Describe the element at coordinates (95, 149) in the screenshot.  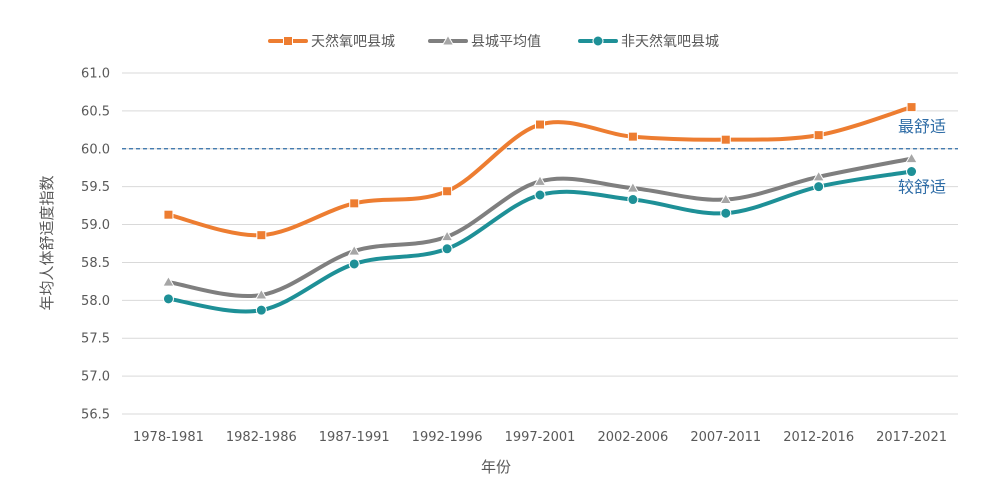
I see `y-tick-label: 60.0` at that location.